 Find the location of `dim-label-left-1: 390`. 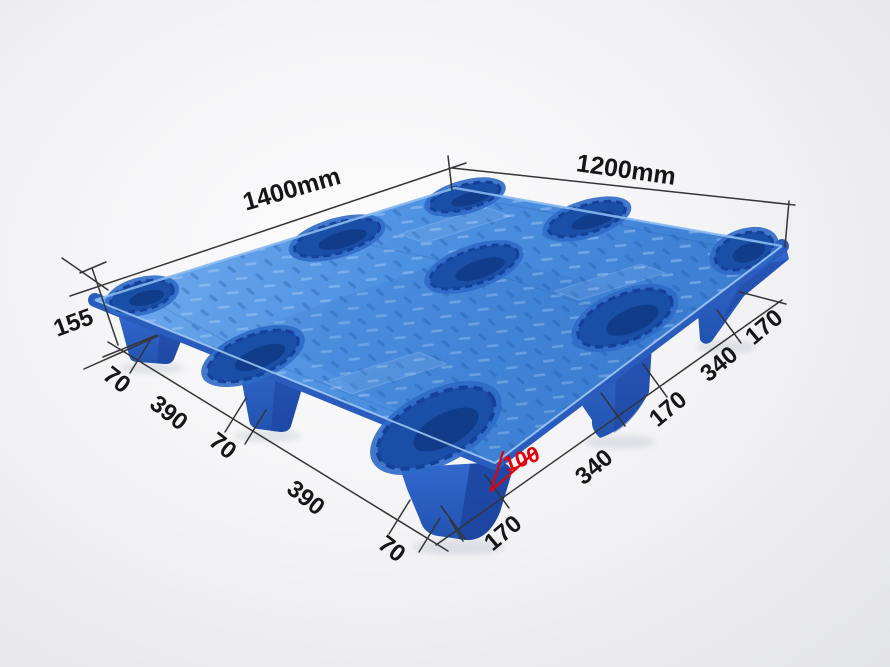

dim-label-left-1: 390 is located at coordinates (169, 413).